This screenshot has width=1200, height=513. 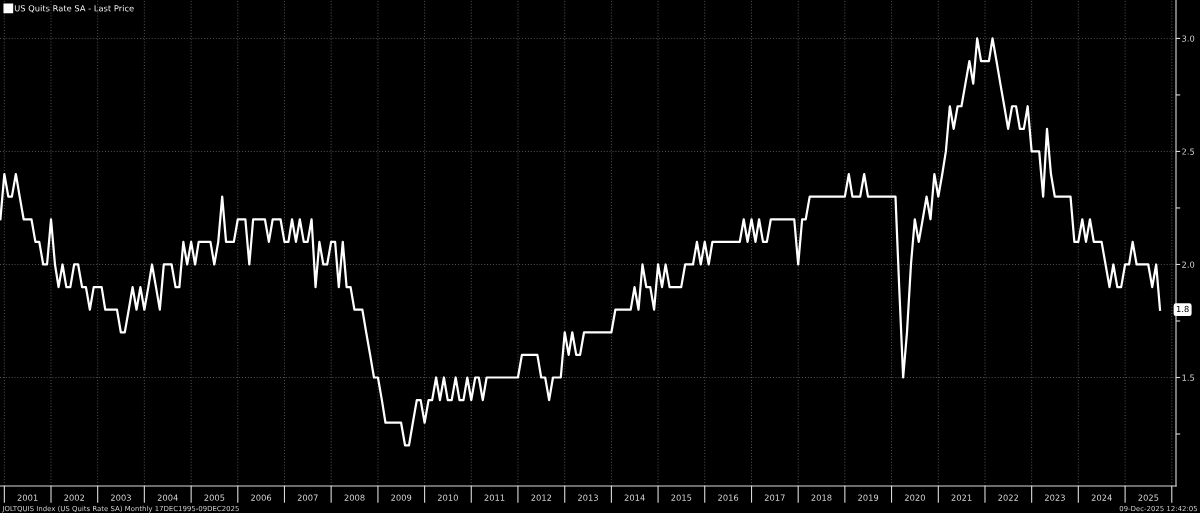 What do you see at coordinates (307, 497) in the screenshot?
I see `x-tick-label: 2007` at bounding box center [307, 497].